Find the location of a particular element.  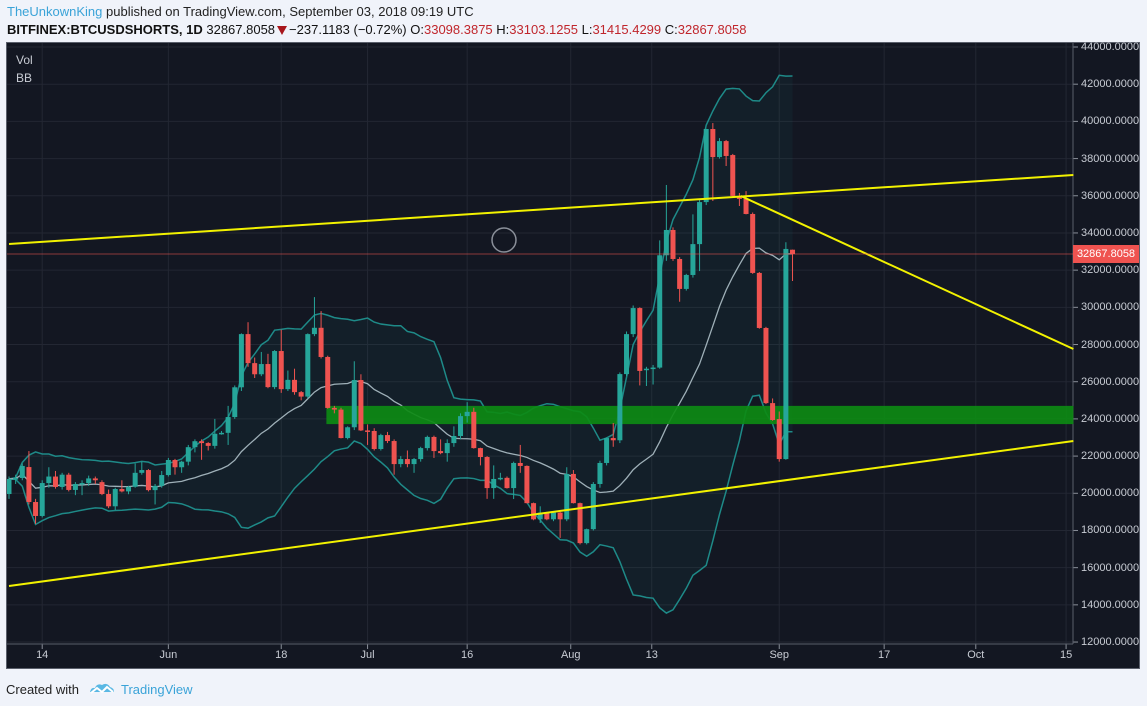

x-axis-label: Aug is located at coordinates (570, 655).